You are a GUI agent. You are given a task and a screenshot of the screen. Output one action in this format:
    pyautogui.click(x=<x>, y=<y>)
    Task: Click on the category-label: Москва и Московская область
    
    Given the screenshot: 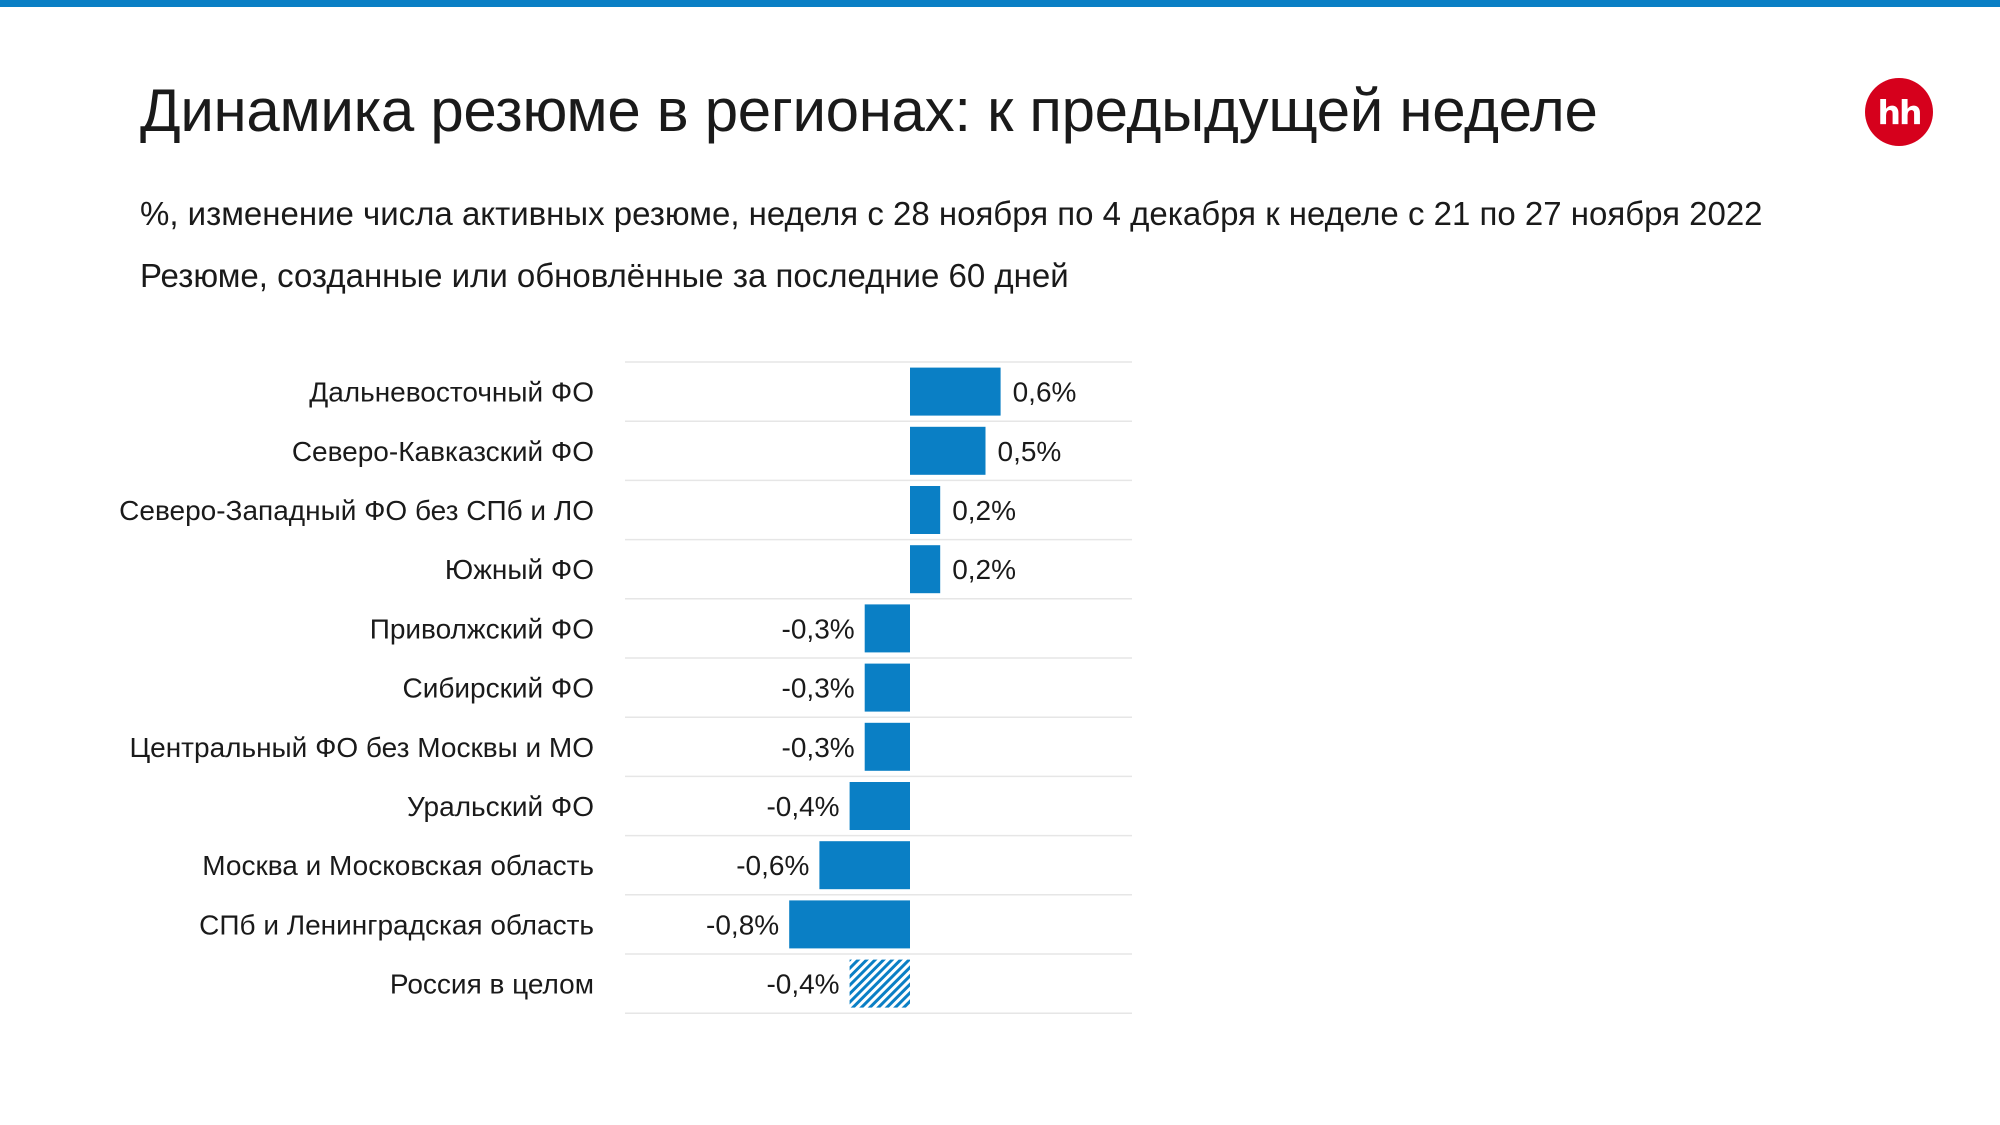 What is the action you would take?
    pyautogui.click(x=398, y=865)
    